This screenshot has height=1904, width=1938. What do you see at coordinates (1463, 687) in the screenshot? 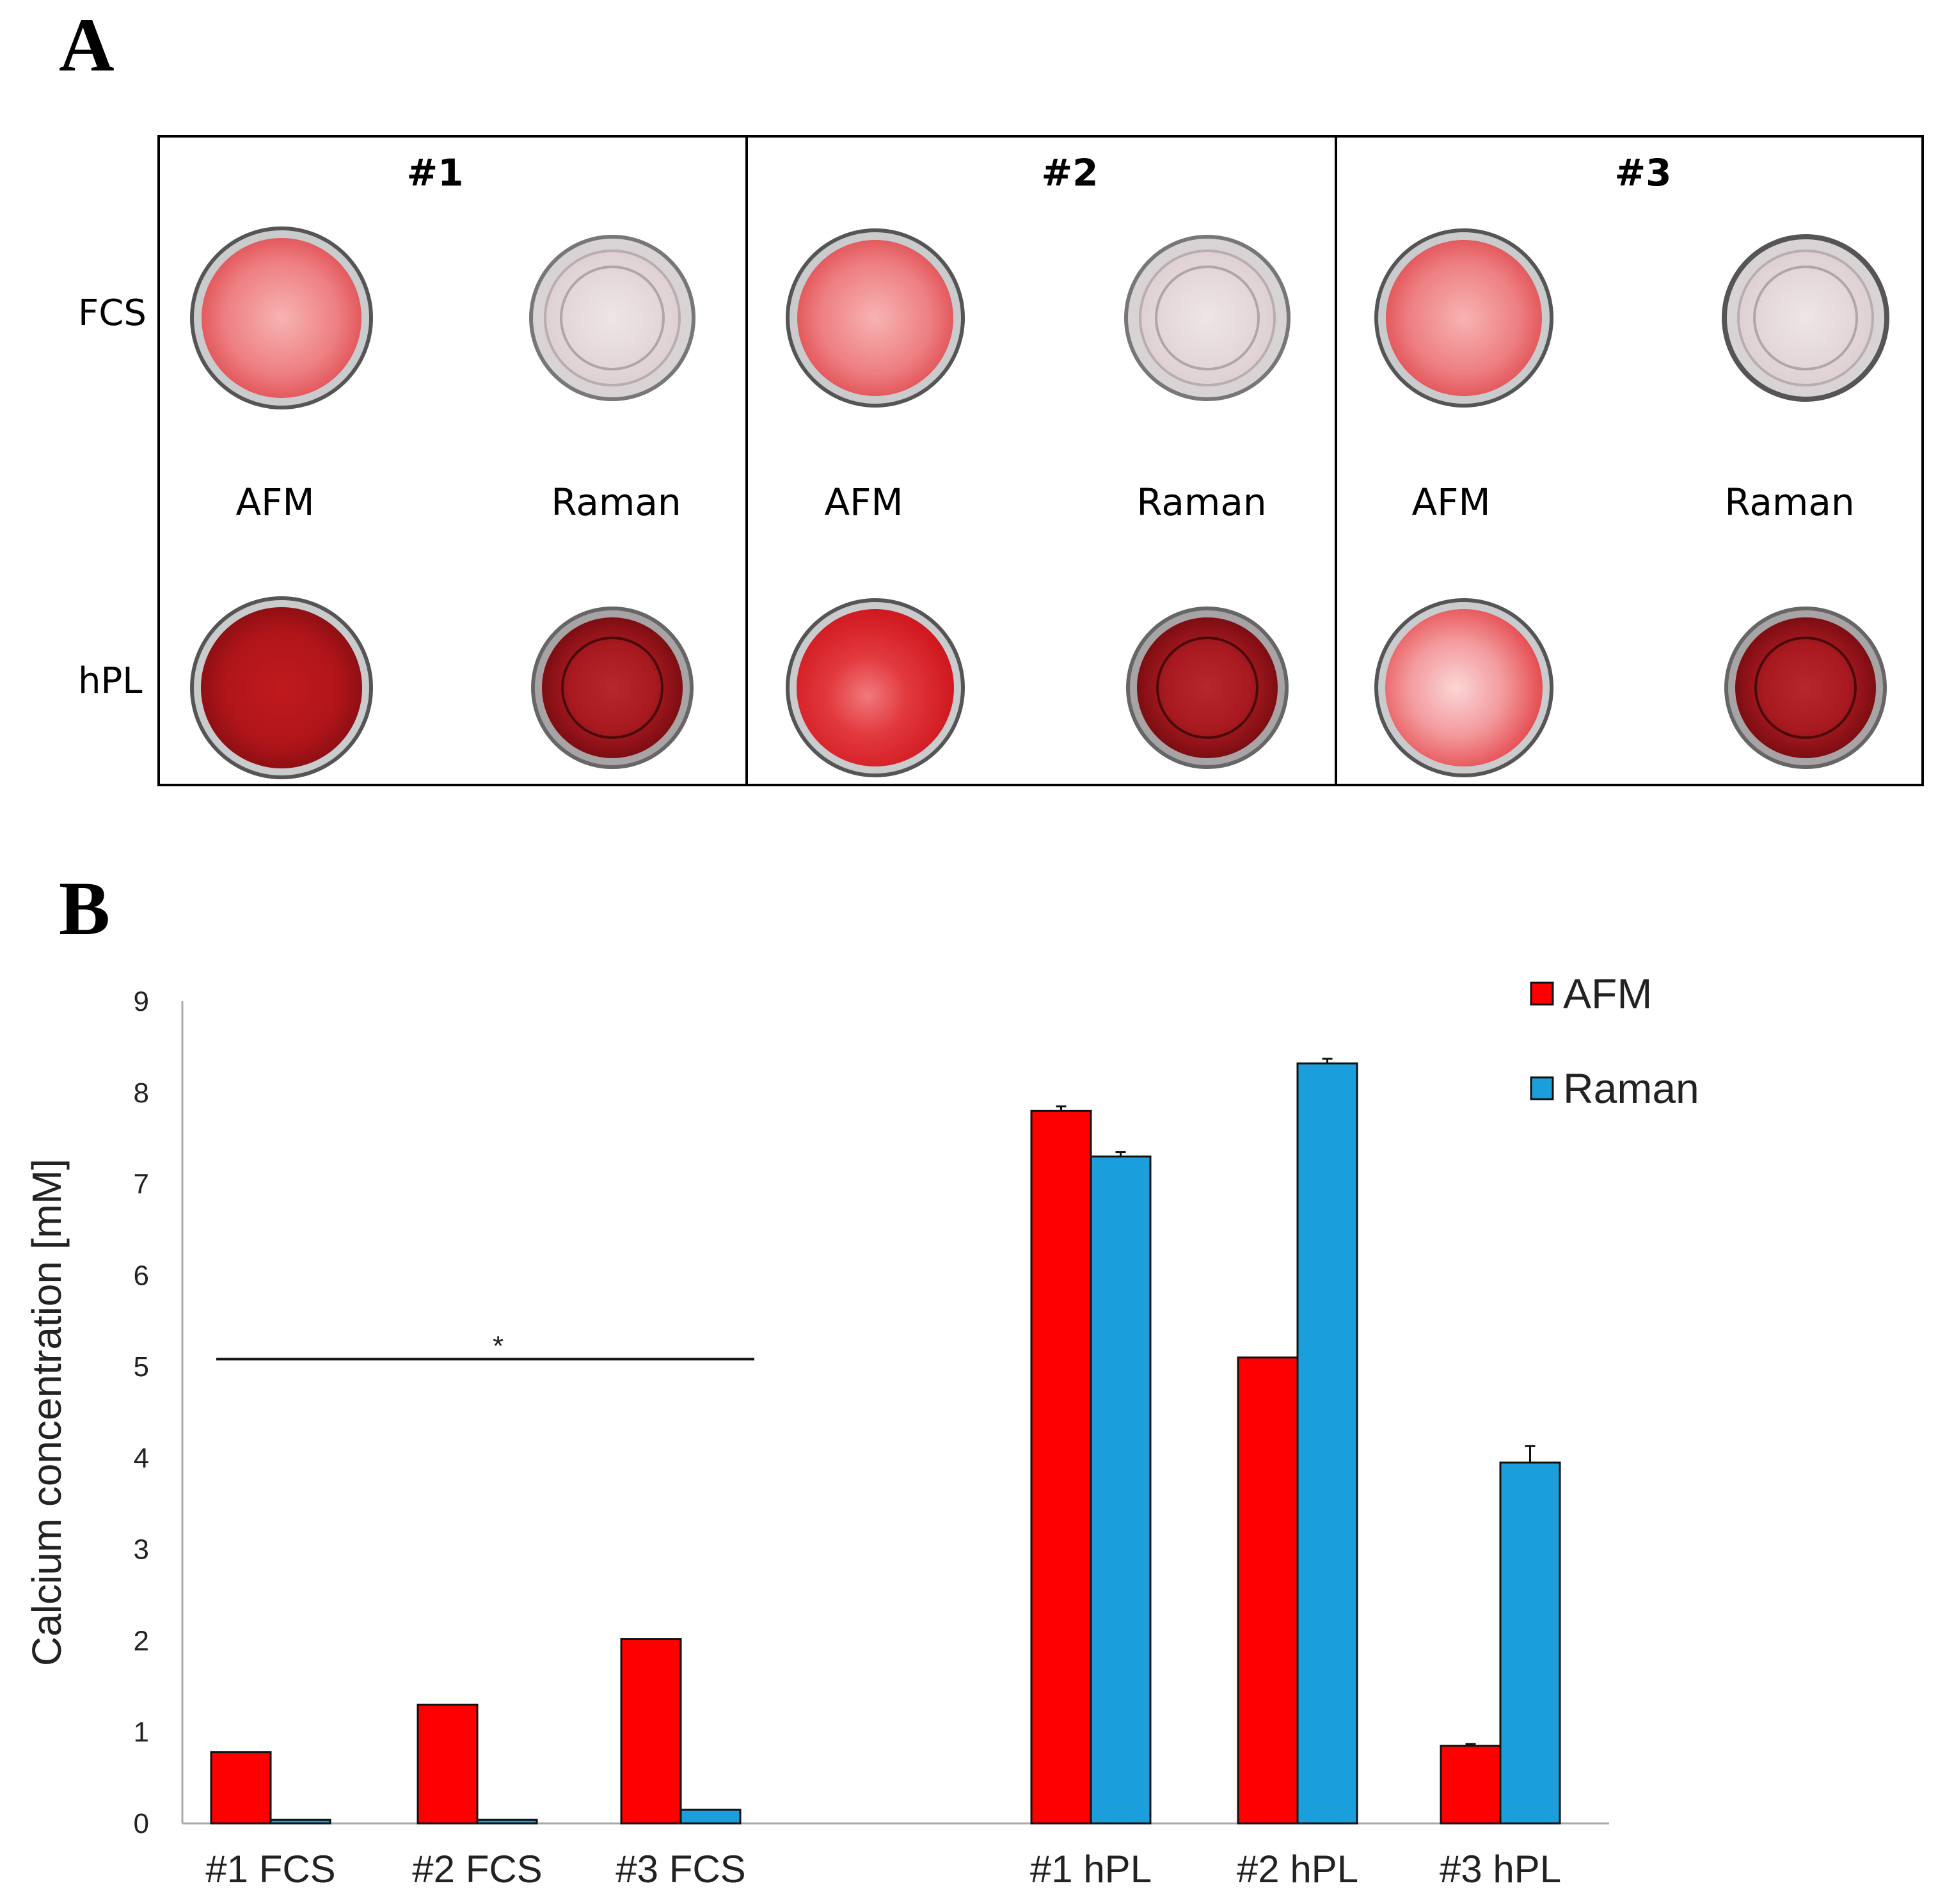
I see `well-3-hpl-afm` at bounding box center [1463, 687].